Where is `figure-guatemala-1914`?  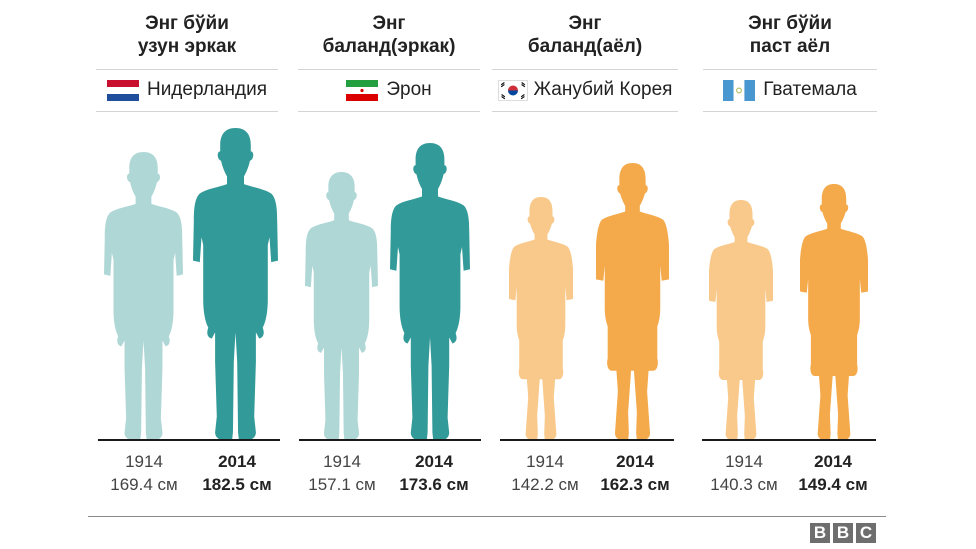 figure-guatemala-1914 is located at coordinates (741, 320).